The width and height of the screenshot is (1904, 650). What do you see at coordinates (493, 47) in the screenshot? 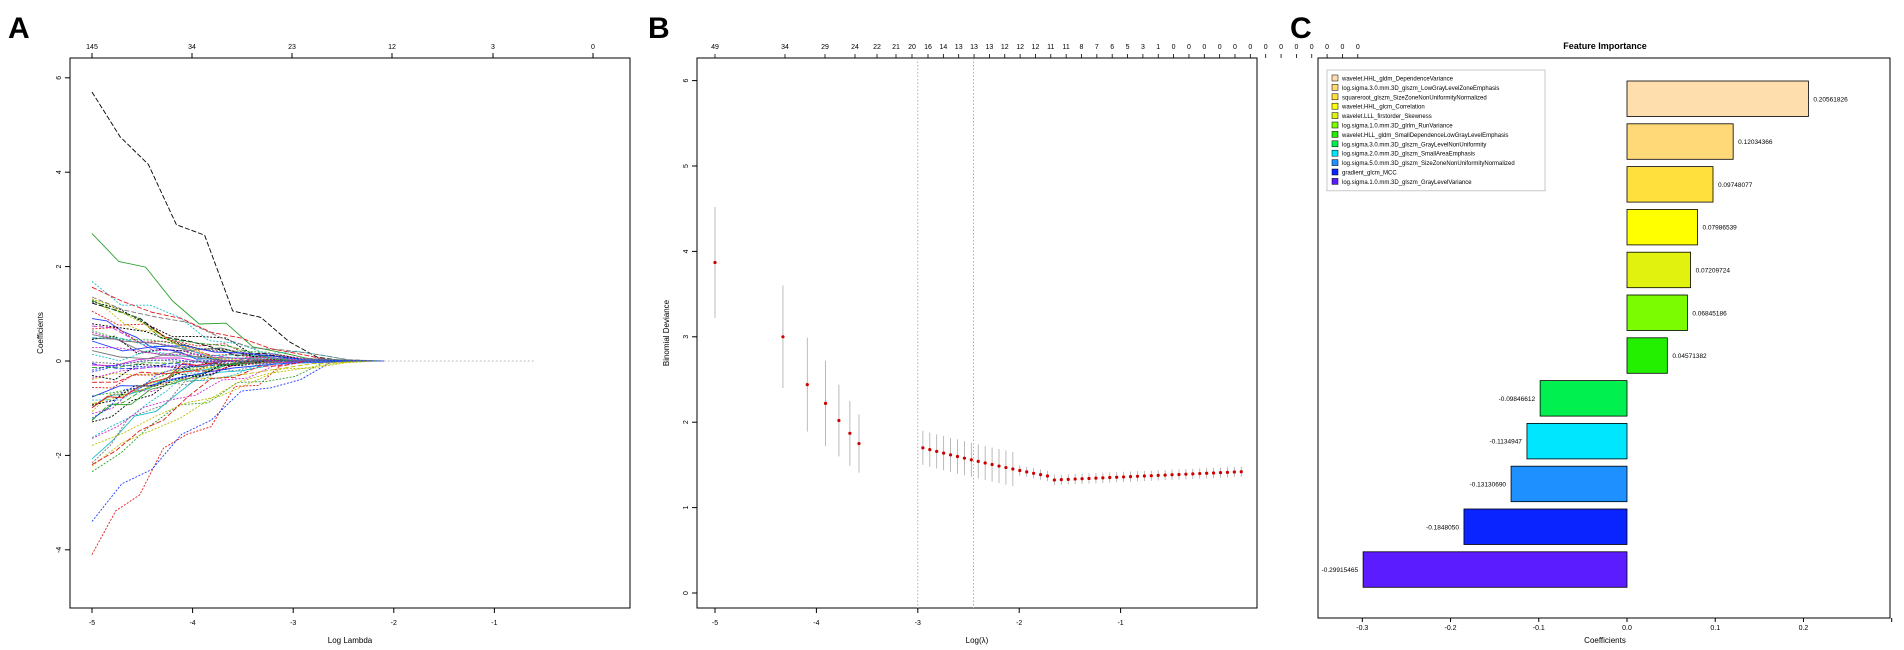
I see `panel-a-top-tick-label: 3` at bounding box center [493, 47].